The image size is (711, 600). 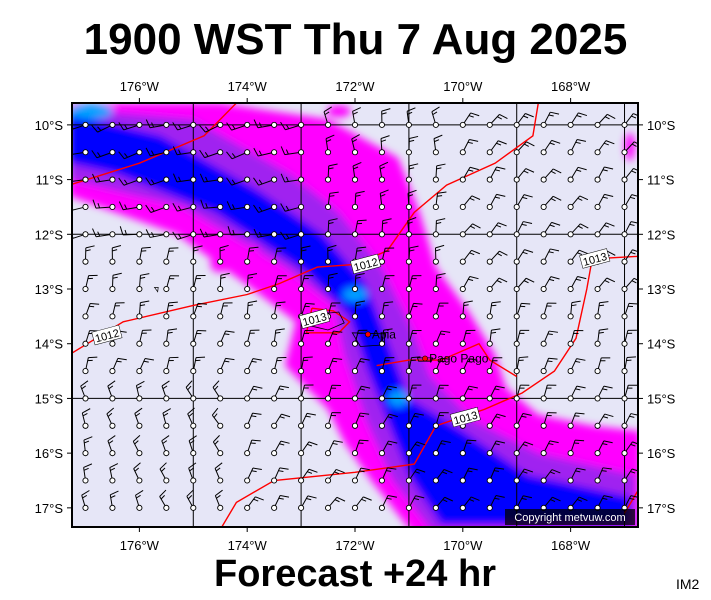 I want to click on isobar-line, so click(x=154, y=144).